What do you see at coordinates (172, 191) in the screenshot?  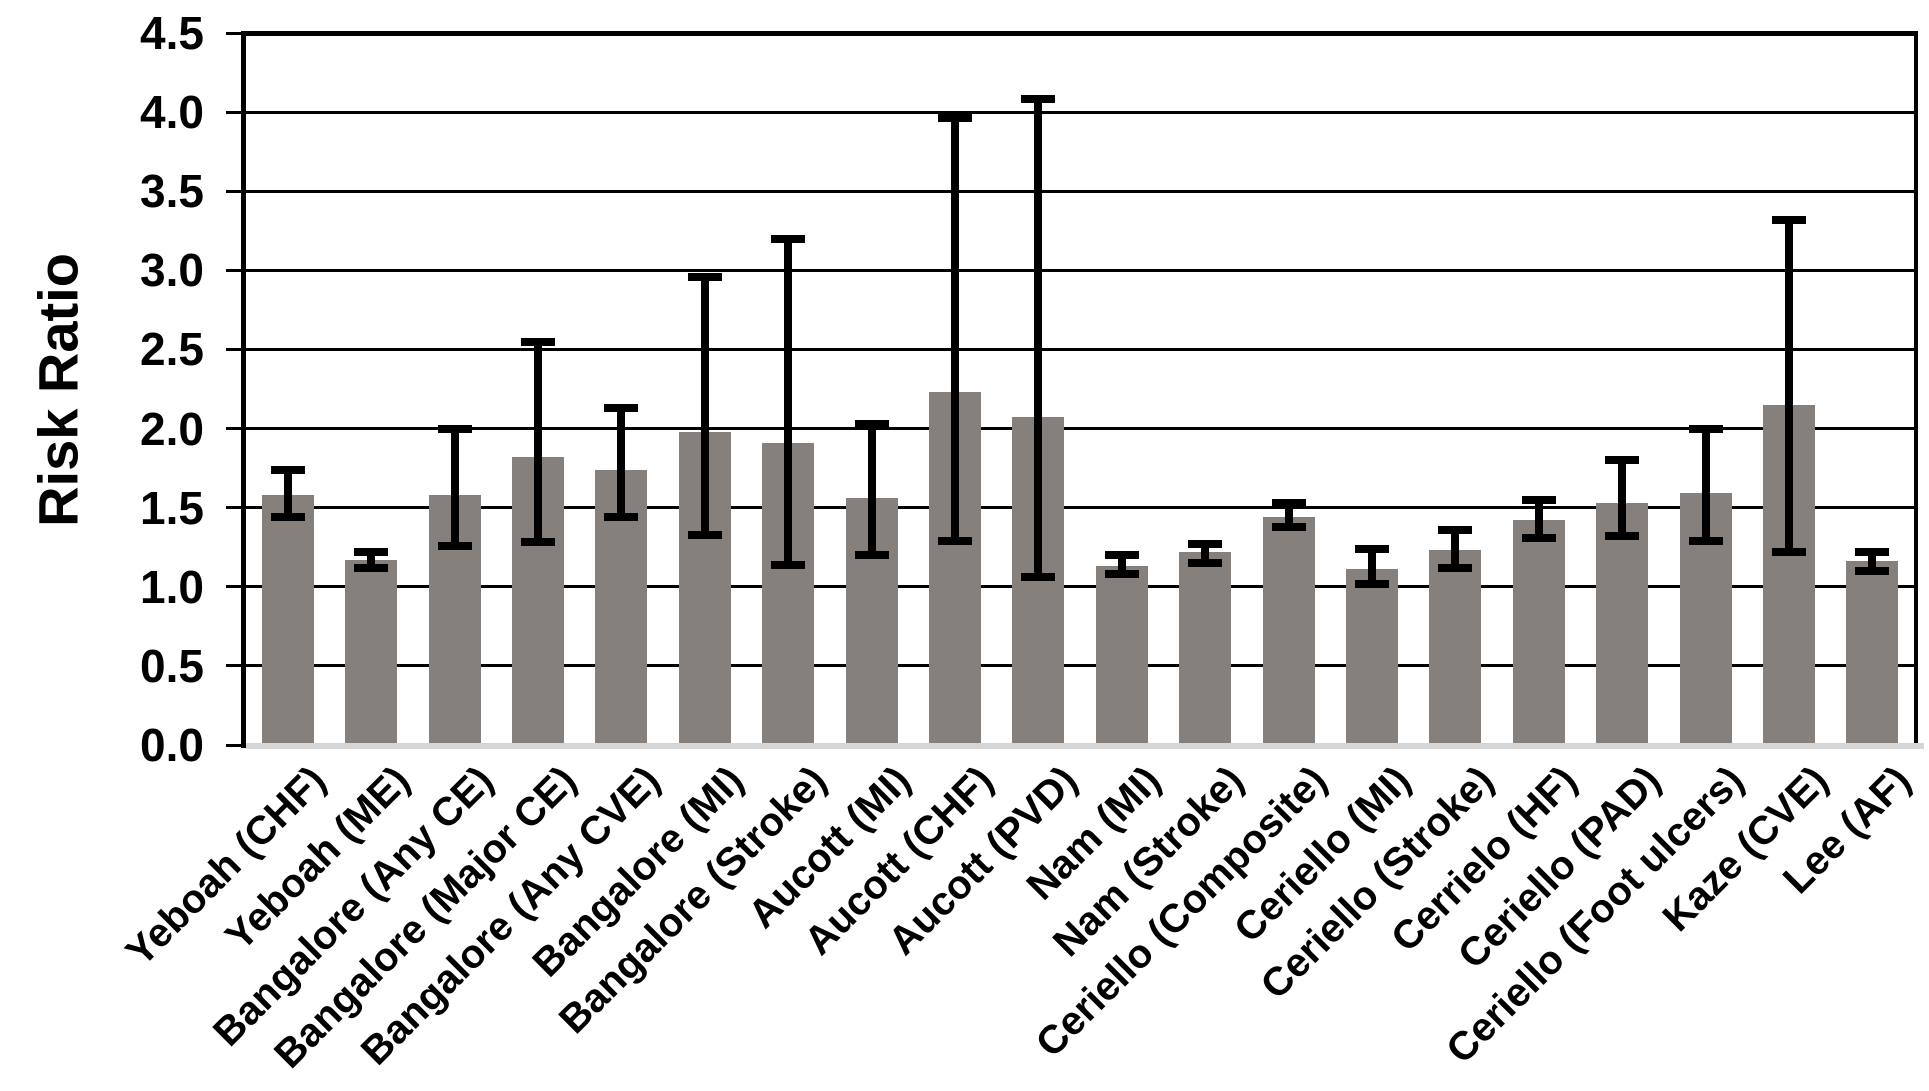 I see `y-tick-label: 3.5` at bounding box center [172, 191].